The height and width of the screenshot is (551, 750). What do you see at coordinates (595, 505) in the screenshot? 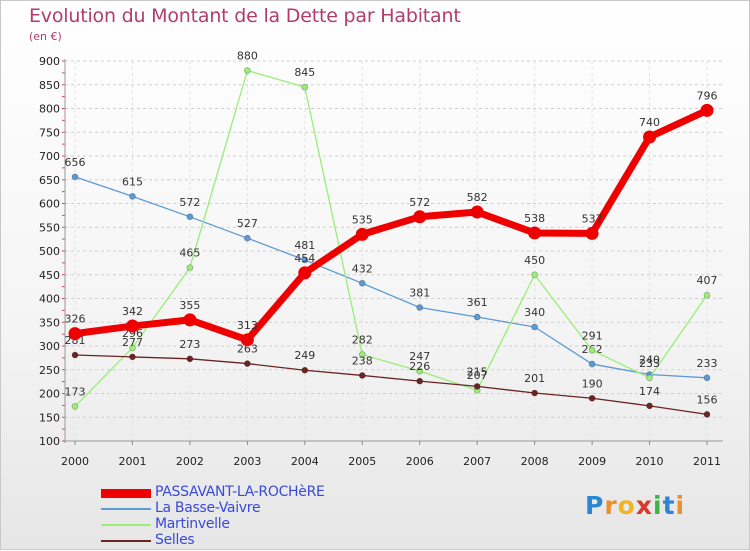
I see `brand-letter: P` at bounding box center [595, 505].